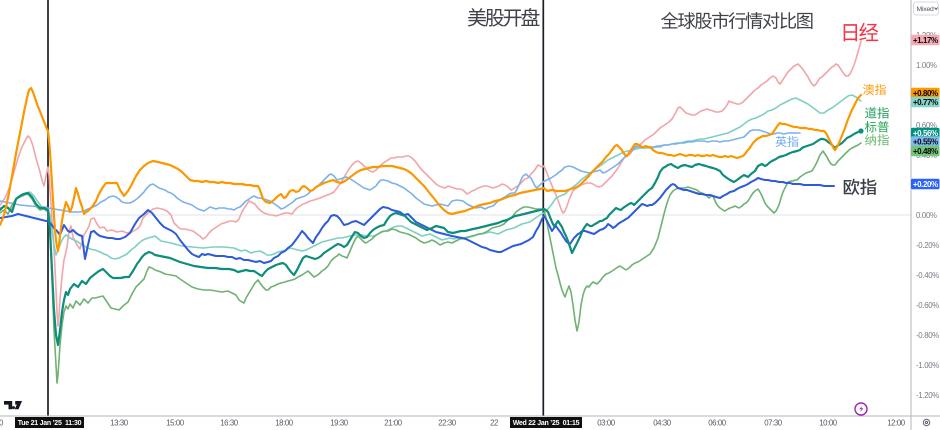 This screenshot has height=430, width=940. What do you see at coordinates (925, 102) in the screenshot?
I see `svg-text: +0.77%` at bounding box center [925, 102].